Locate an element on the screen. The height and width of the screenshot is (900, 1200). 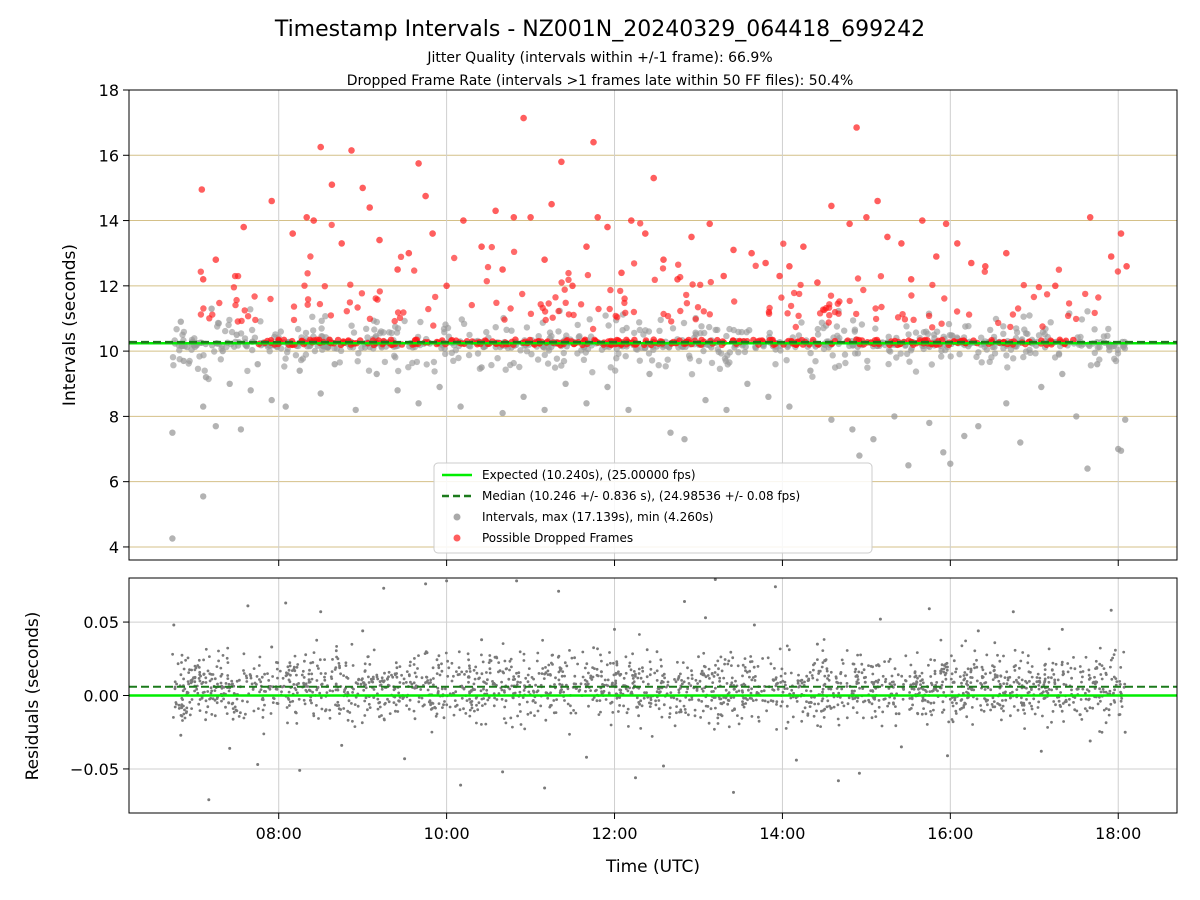
intervals-y-label: Intervals (seconds) is located at coordinates (70, 325).